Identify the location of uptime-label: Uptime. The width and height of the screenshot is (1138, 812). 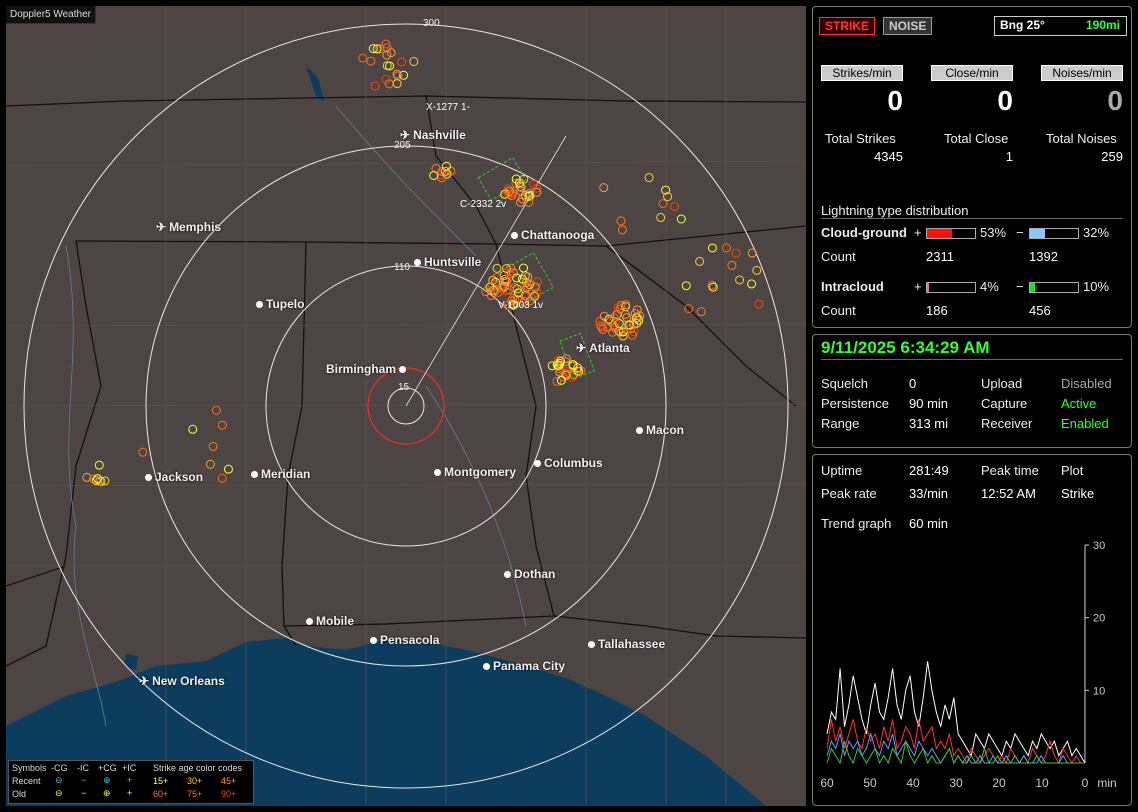
(842, 470).